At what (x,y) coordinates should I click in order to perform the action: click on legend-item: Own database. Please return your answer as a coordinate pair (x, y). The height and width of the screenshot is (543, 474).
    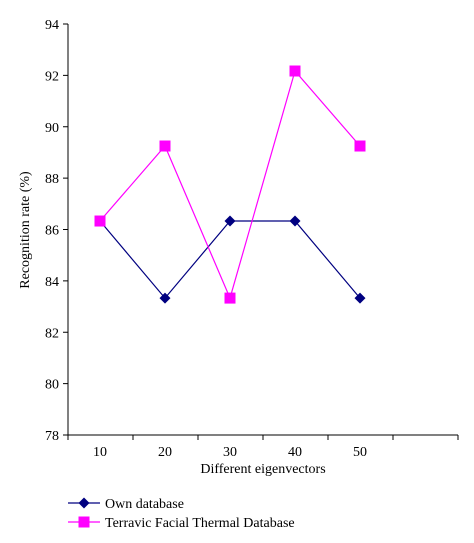
    Looking at the image, I should click on (126, 504).